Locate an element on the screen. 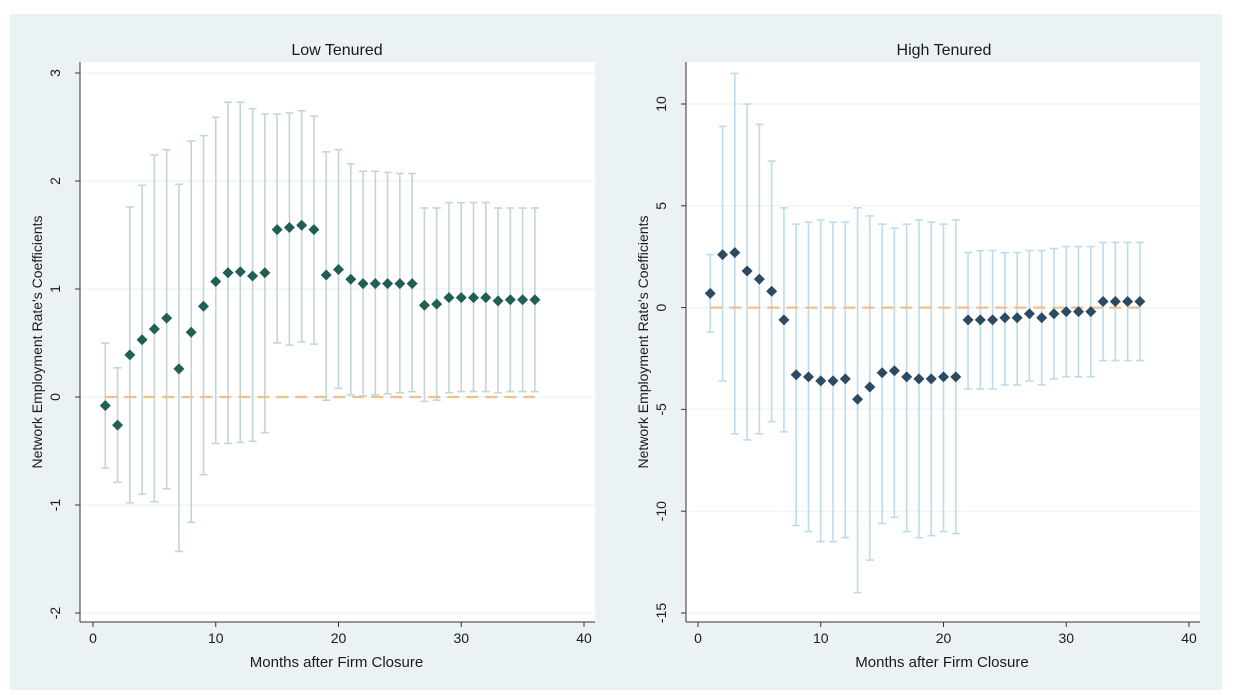 The width and height of the screenshot is (1236, 695). y-tick-label: -1 is located at coordinates (55, 505).